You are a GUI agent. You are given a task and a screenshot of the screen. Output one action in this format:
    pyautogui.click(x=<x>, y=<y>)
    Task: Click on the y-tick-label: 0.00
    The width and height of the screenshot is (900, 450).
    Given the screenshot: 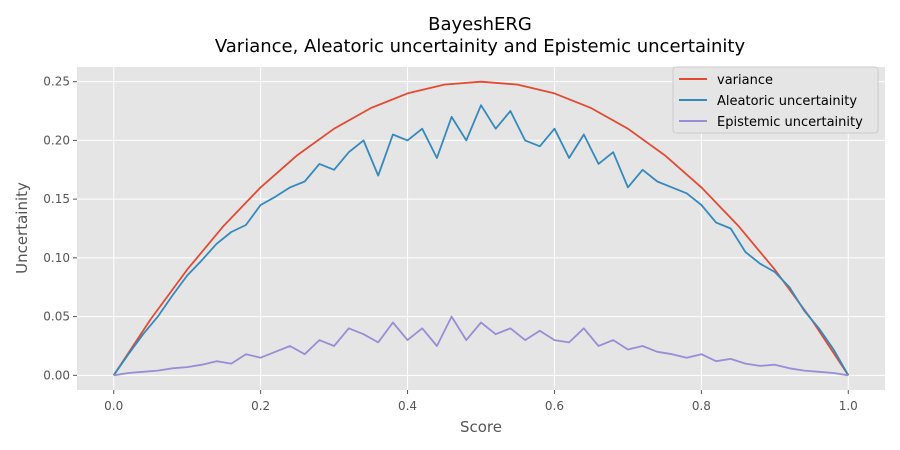 What is the action you would take?
    pyautogui.click(x=56, y=375)
    